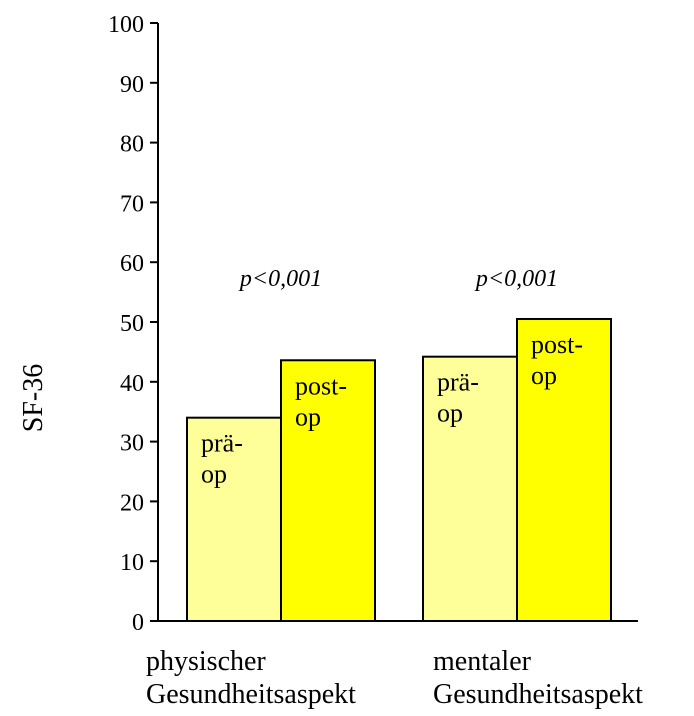 This screenshot has width=694, height=716. What do you see at coordinates (33, 398) in the screenshot?
I see `y-axis-label: SF-36` at bounding box center [33, 398].